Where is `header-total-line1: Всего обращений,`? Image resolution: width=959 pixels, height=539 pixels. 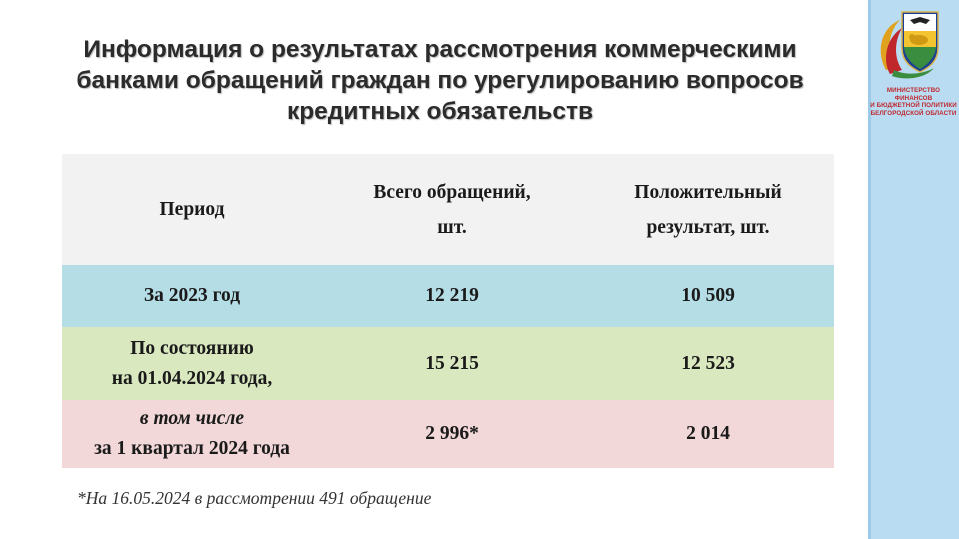 header-total-line1: Всего обращений, is located at coordinates (452, 192).